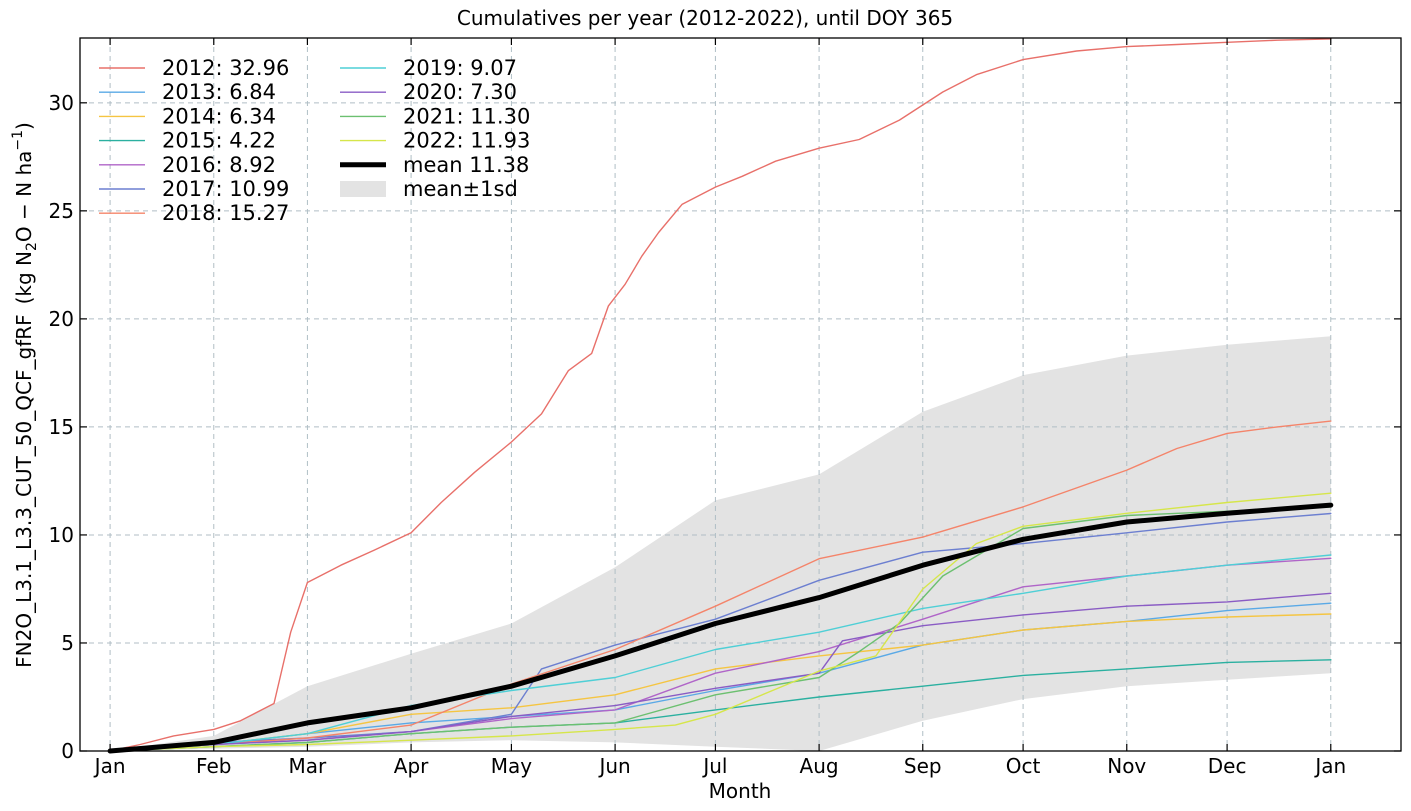 Image resolution: width=1411 pixels, height=811 pixels. What do you see at coordinates (61, 427) in the screenshot?
I see `y-tick-label: 15` at bounding box center [61, 427].